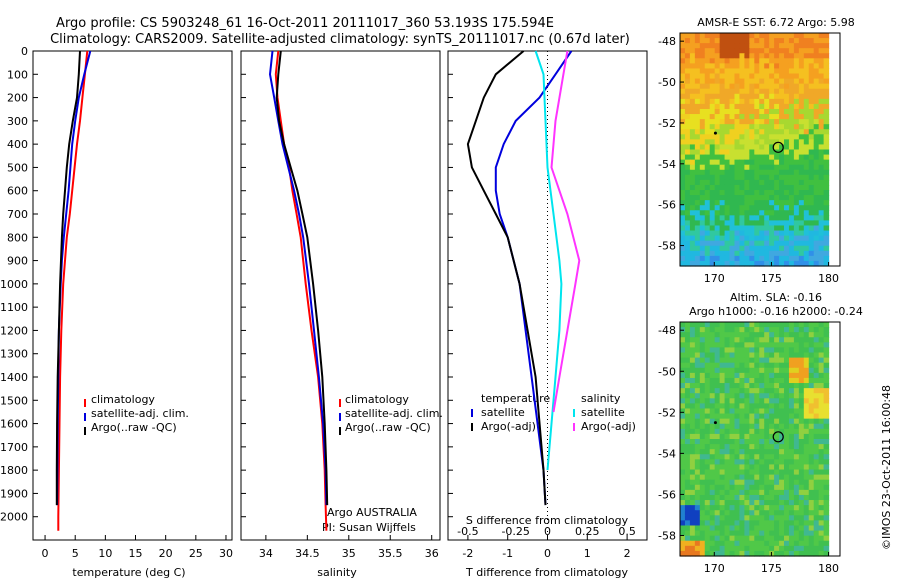  I want to click on salinity-diff-tick-label: 0.5, so click(627, 531).